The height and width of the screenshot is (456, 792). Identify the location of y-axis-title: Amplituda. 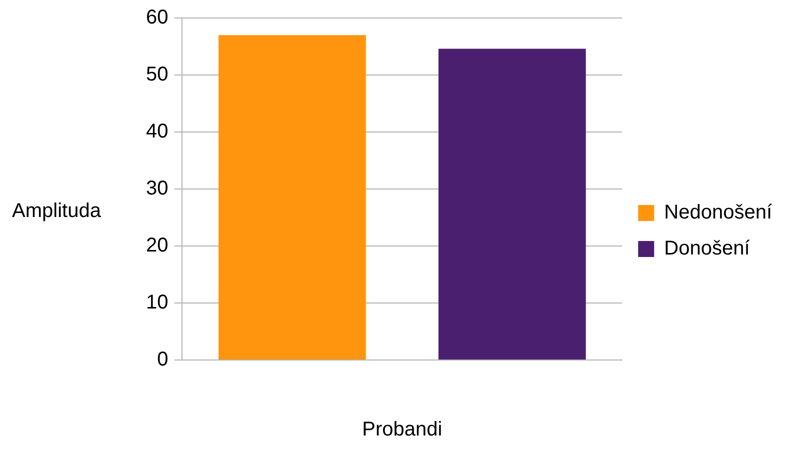
(56, 211).